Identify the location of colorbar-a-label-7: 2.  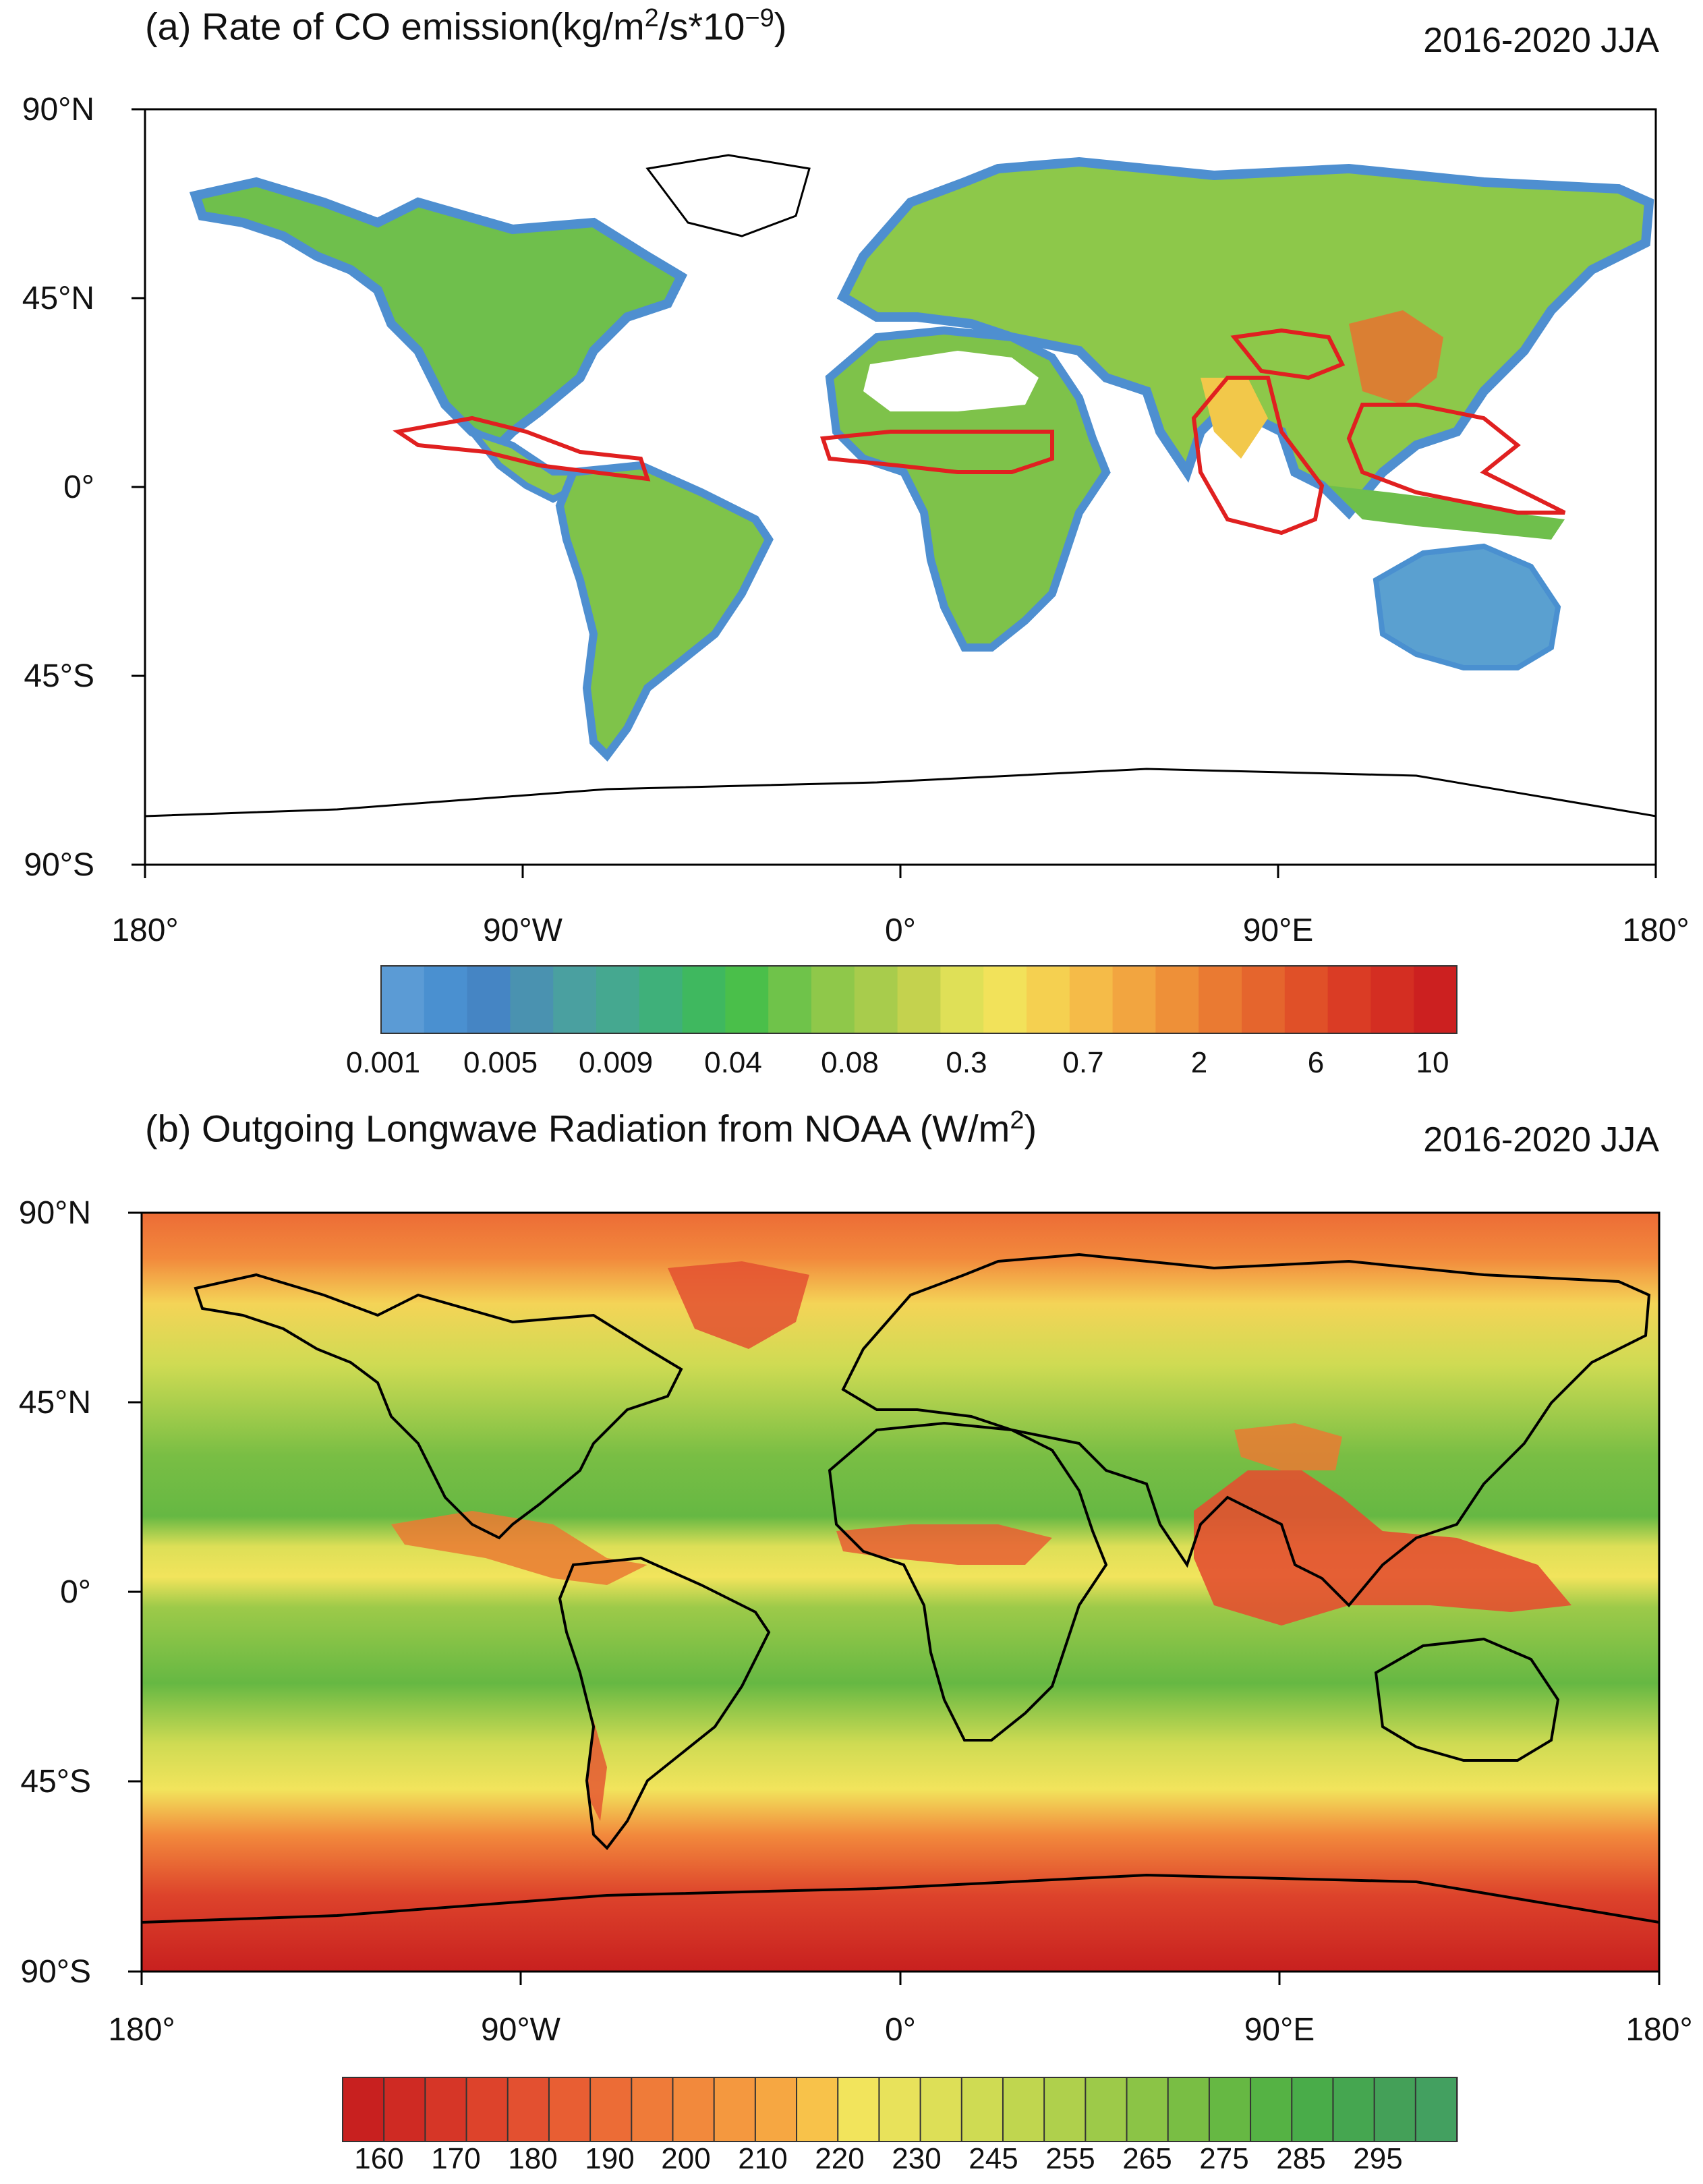
(1199, 1062).